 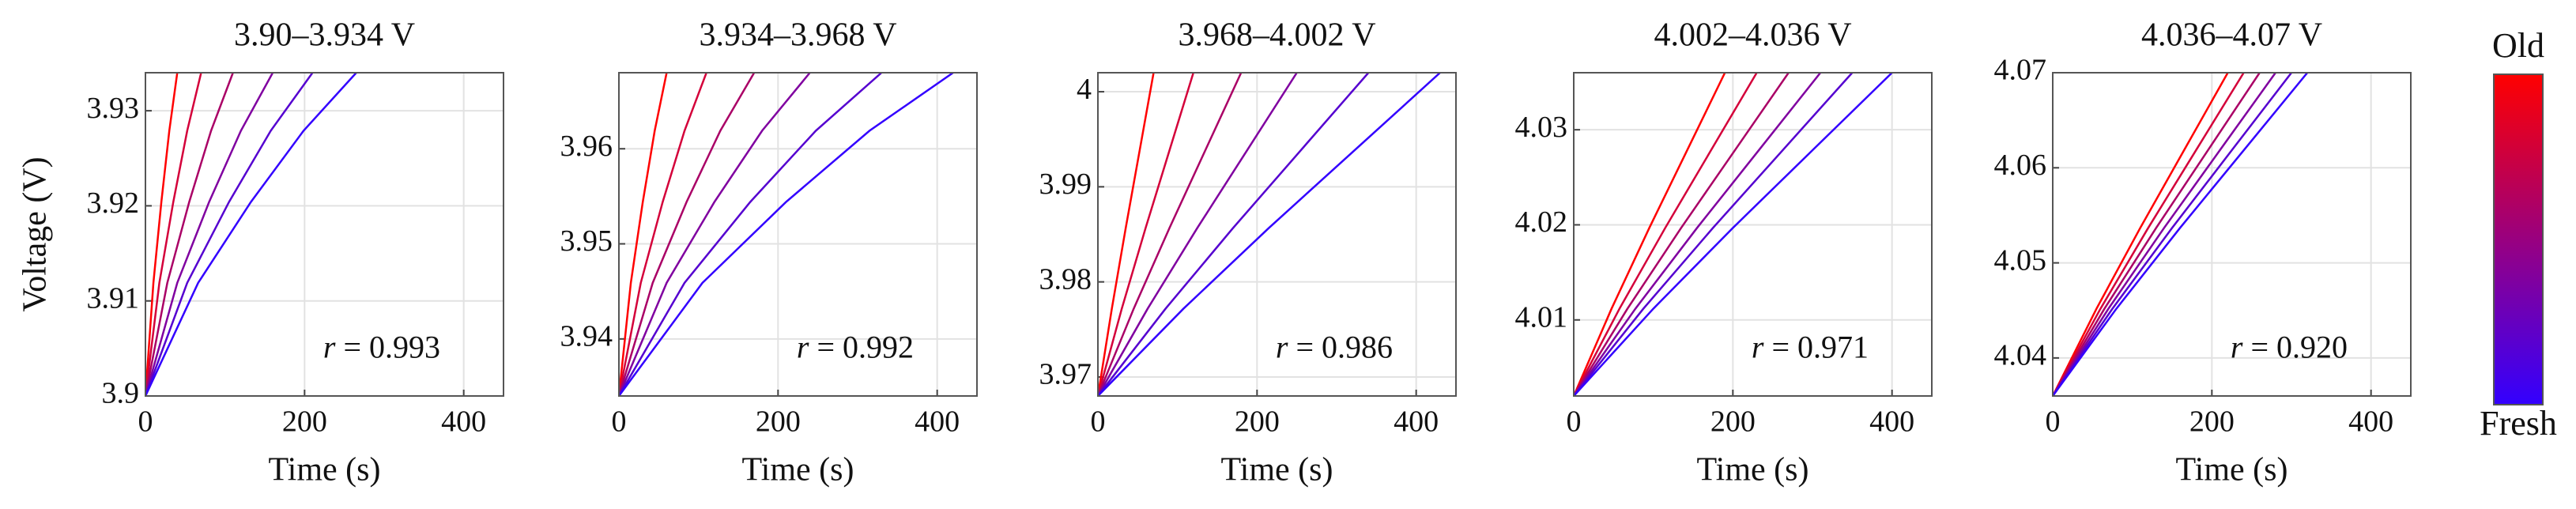 I want to click on subplot-title: 3.968–4.002 V, so click(x=1276, y=35).